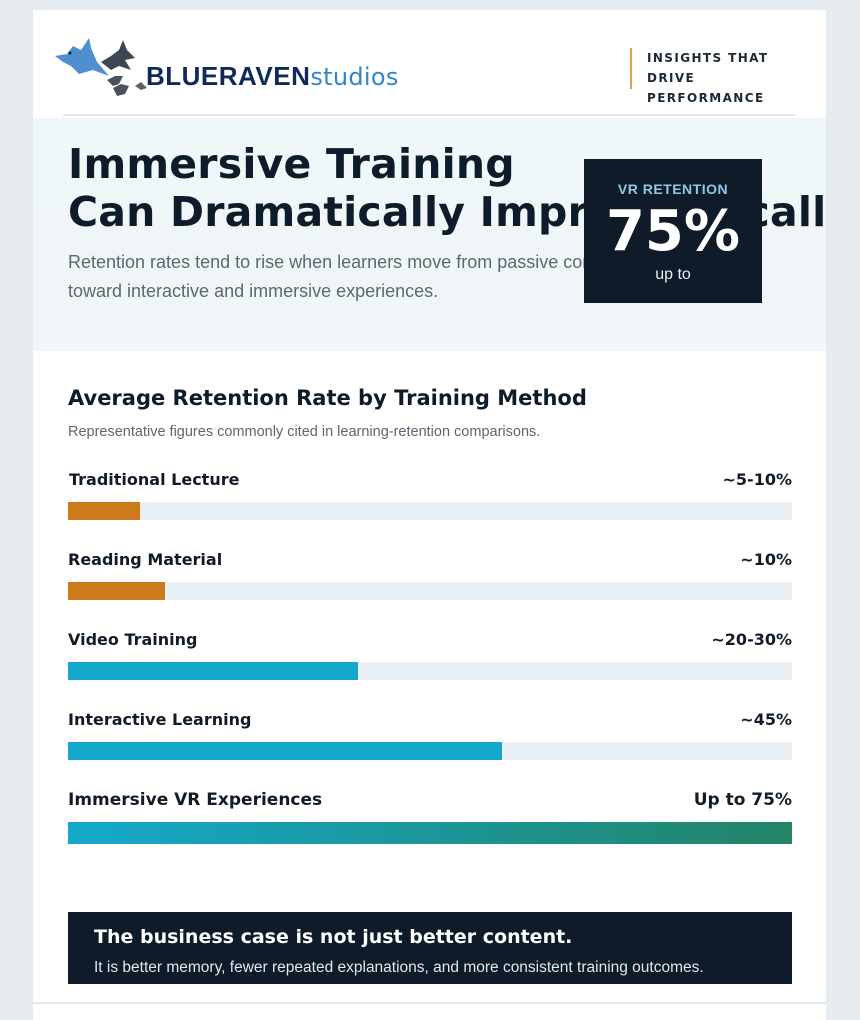  What do you see at coordinates (429, 1003) in the screenshot?
I see `footer-divider` at bounding box center [429, 1003].